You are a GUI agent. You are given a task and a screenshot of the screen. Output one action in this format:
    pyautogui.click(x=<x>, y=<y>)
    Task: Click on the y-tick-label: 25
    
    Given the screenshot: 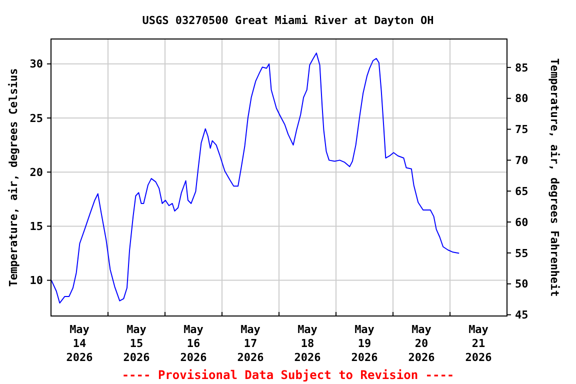 What is the action you would take?
    pyautogui.click(x=36, y=118)
    